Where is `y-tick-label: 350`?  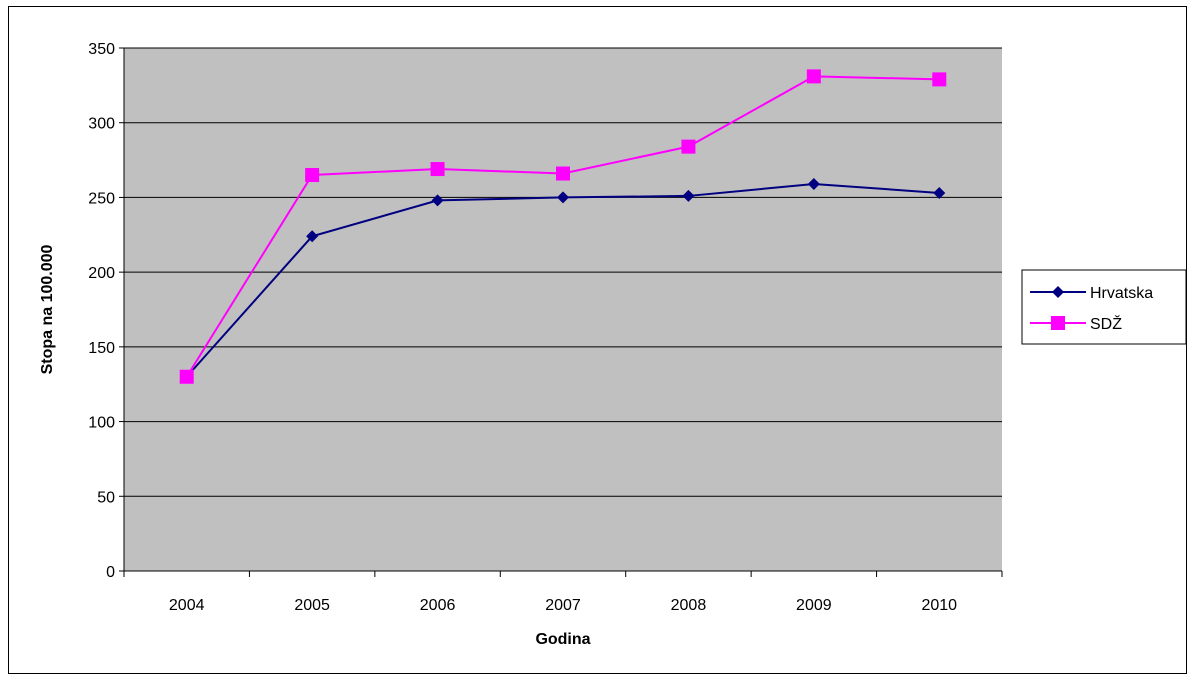
y-tick-label: 350 is located at coordinates (101, 49).